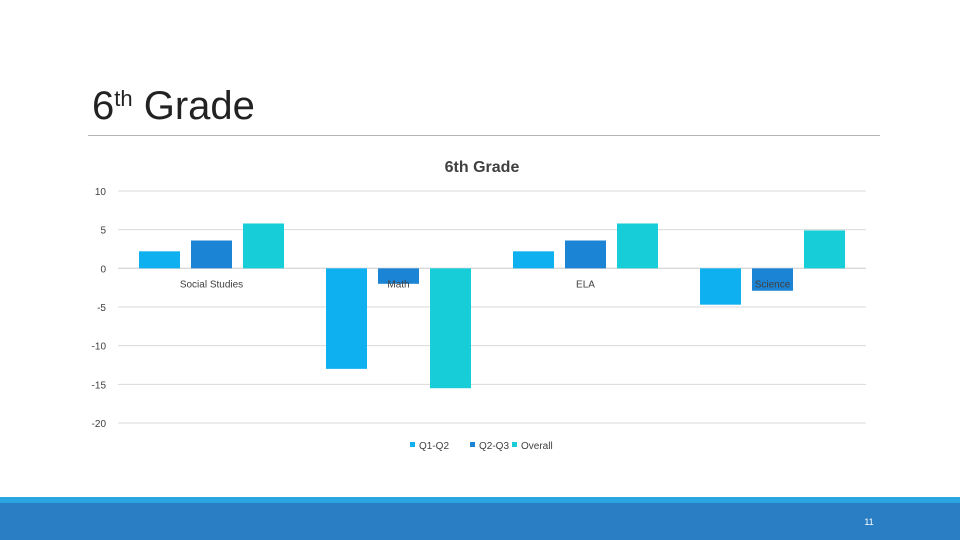 Image resolution: width=960 pixels, height=540 pixels. Describe the element at coordinates (773, 284) in the screenshot. I see `category-label: Science` at that location.